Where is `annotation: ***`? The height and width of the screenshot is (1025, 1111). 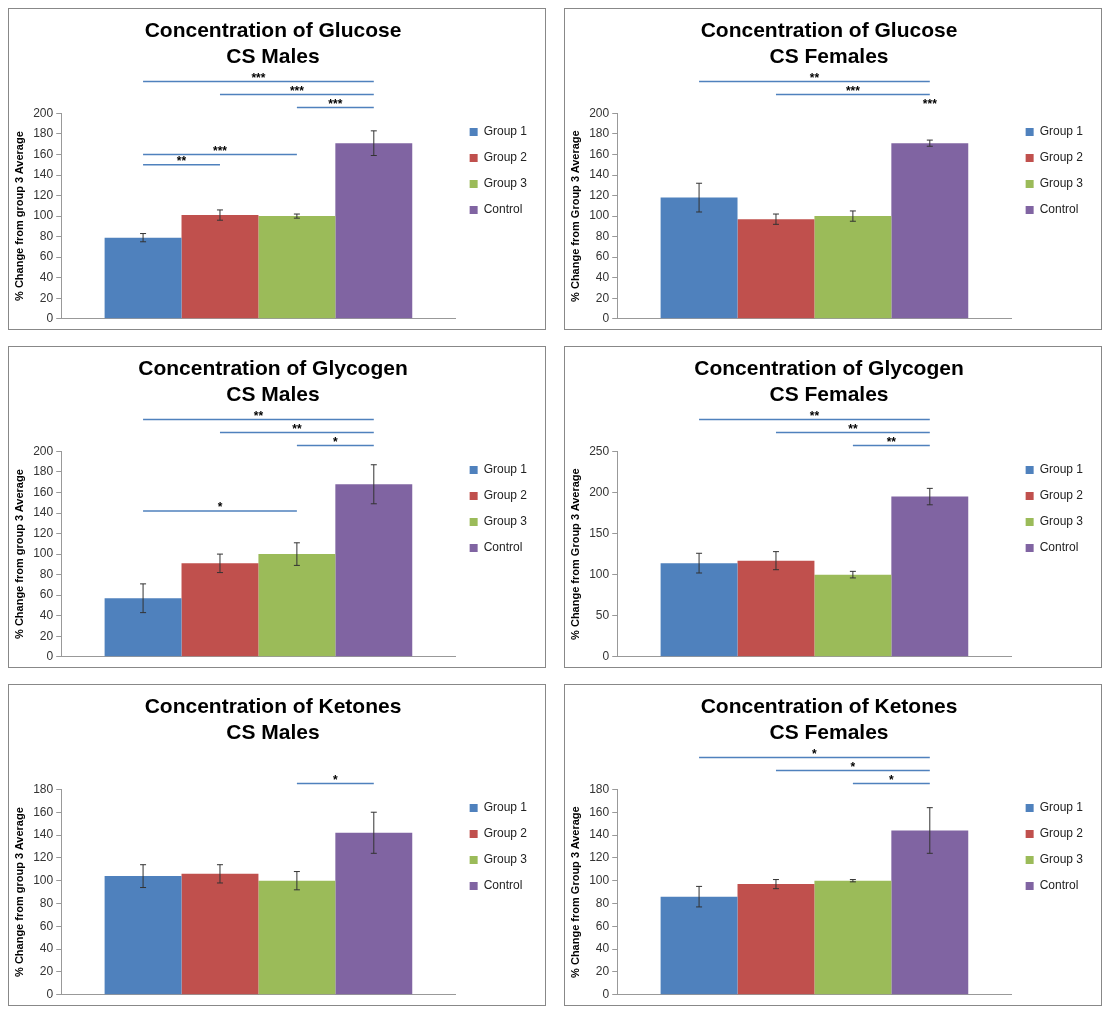 annotation: *** is located at coordinates (220, 150).